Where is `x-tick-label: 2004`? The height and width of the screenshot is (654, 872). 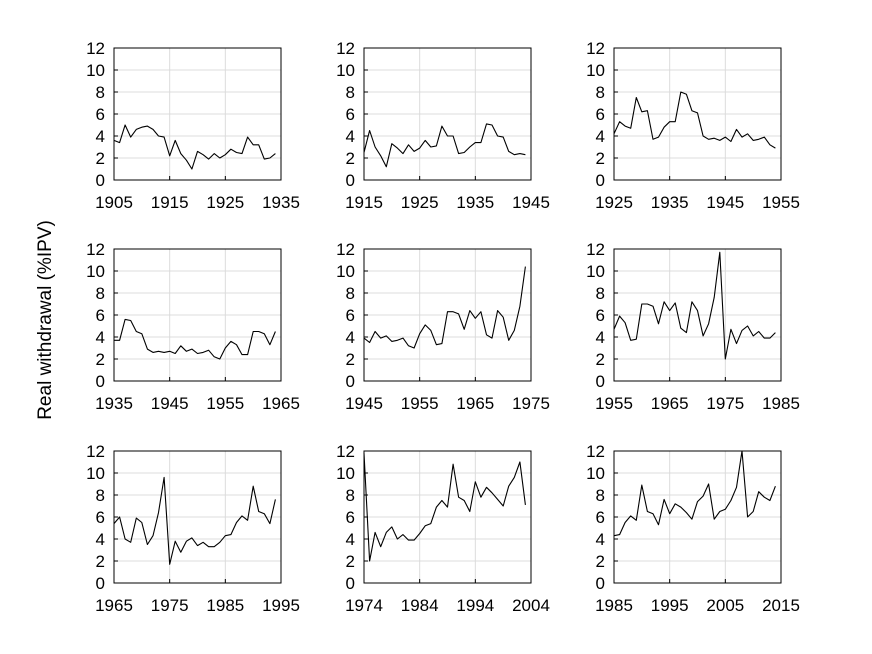
x-tick-label: 2004 is located at coordinates (531, 605).